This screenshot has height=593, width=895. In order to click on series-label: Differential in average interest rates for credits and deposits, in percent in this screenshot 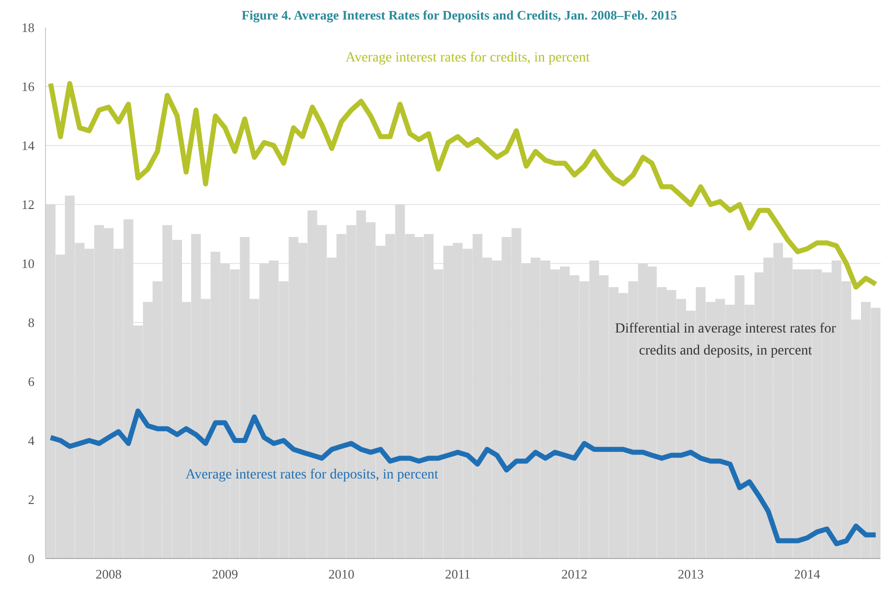, I will do `click(725, 340)`.